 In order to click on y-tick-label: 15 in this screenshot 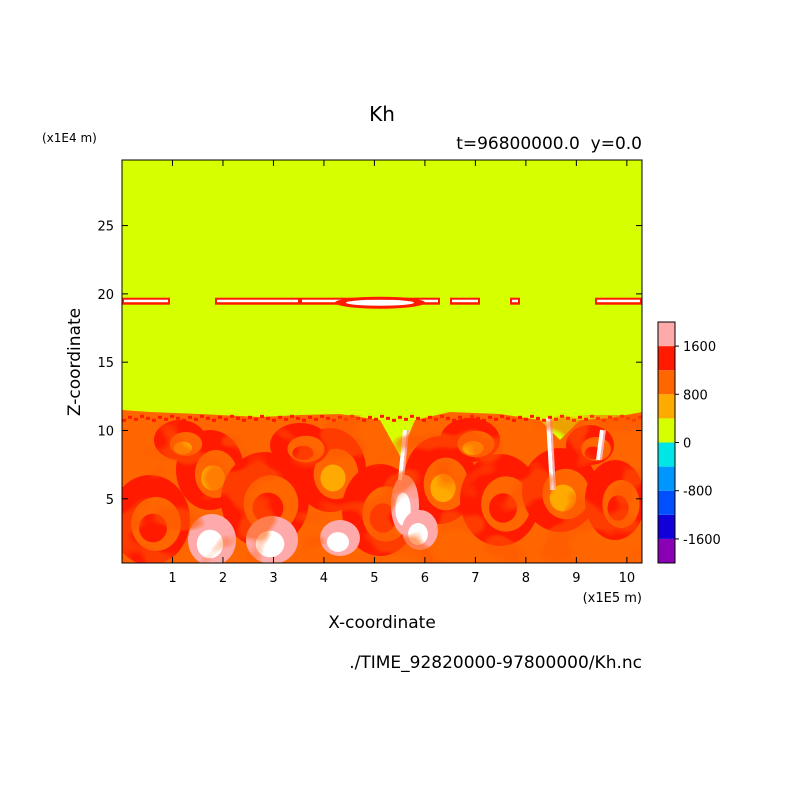, I will do `click(105, 363)`.